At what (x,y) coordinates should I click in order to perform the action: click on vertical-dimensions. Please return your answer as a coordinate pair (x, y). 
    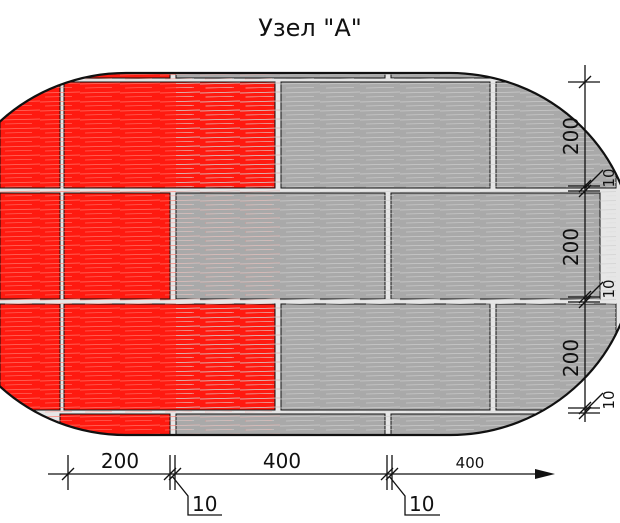
    Looking at the image, I should click on (586, 243).